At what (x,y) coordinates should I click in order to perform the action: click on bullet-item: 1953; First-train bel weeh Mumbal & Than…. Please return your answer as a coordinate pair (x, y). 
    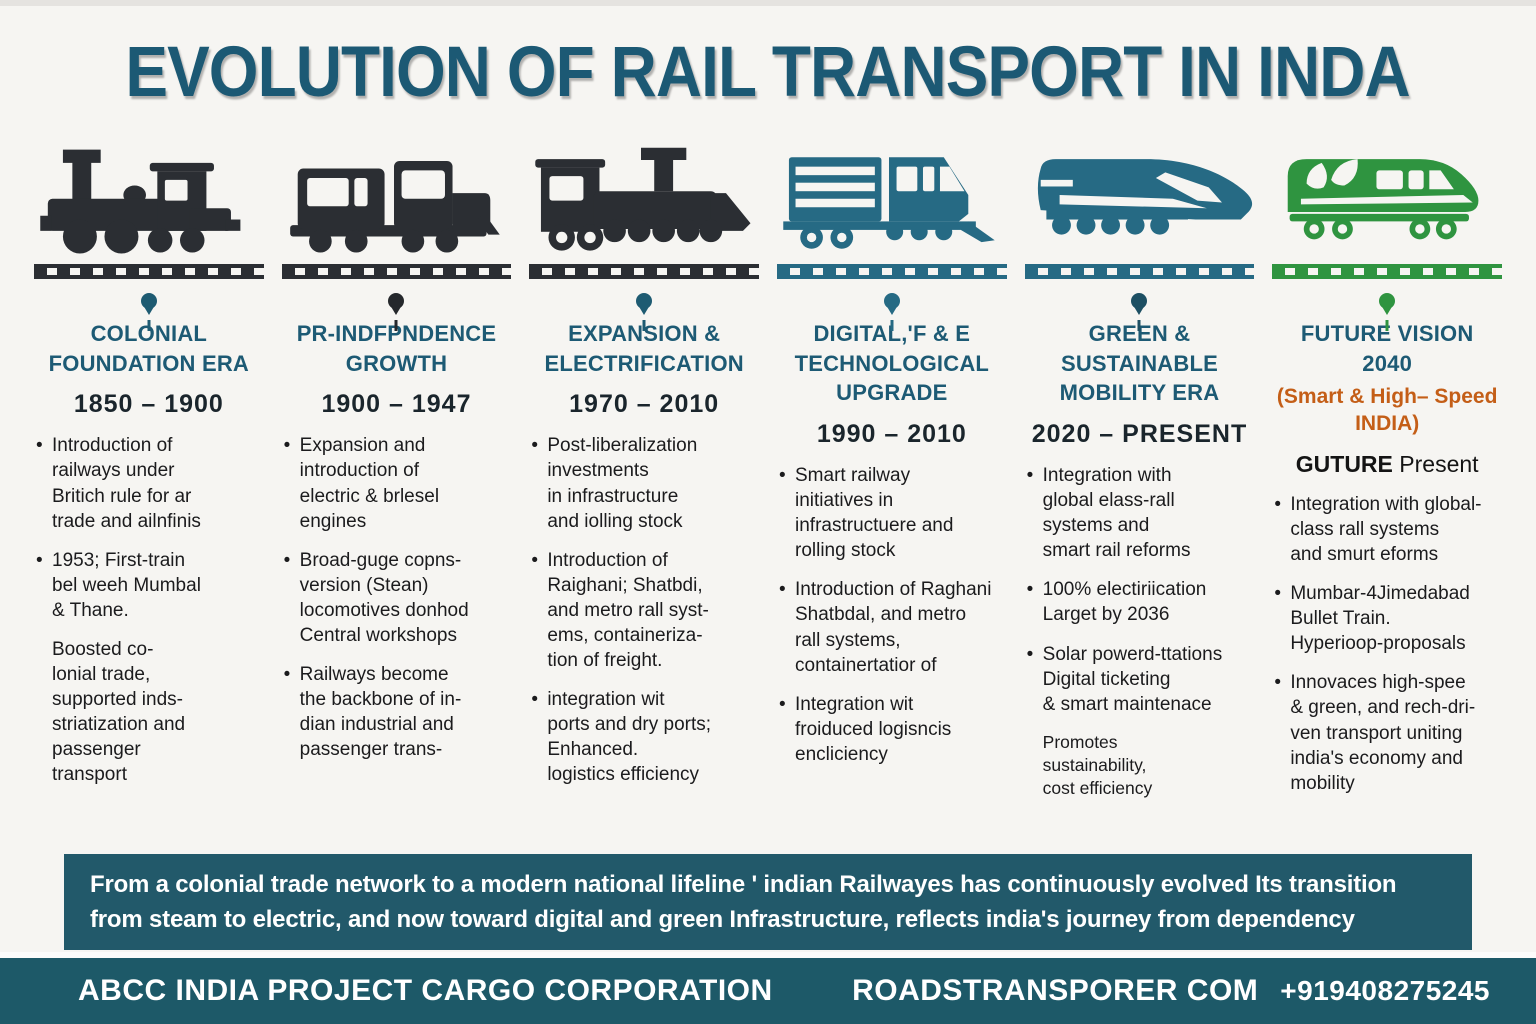
    Looking at the image, I should click on (152, 585).